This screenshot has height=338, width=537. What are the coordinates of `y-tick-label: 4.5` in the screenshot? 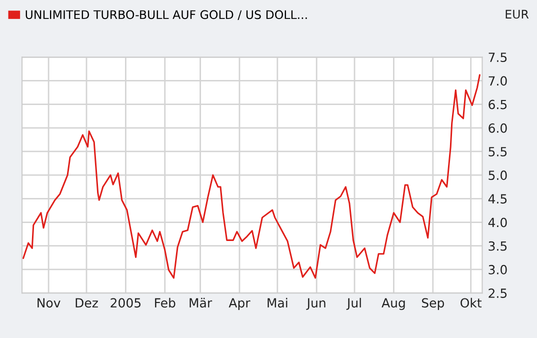 It's located at (497, 199).